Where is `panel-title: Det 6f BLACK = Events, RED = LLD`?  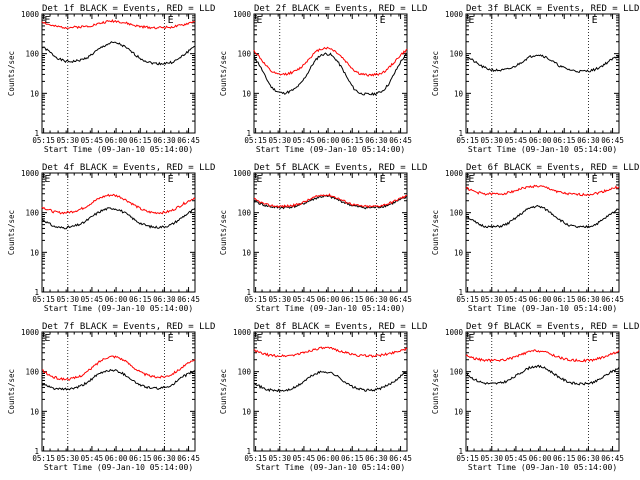 panel-title: Det 6f BLACK = Events, RED = LLD is located at coordinates (552, 168).